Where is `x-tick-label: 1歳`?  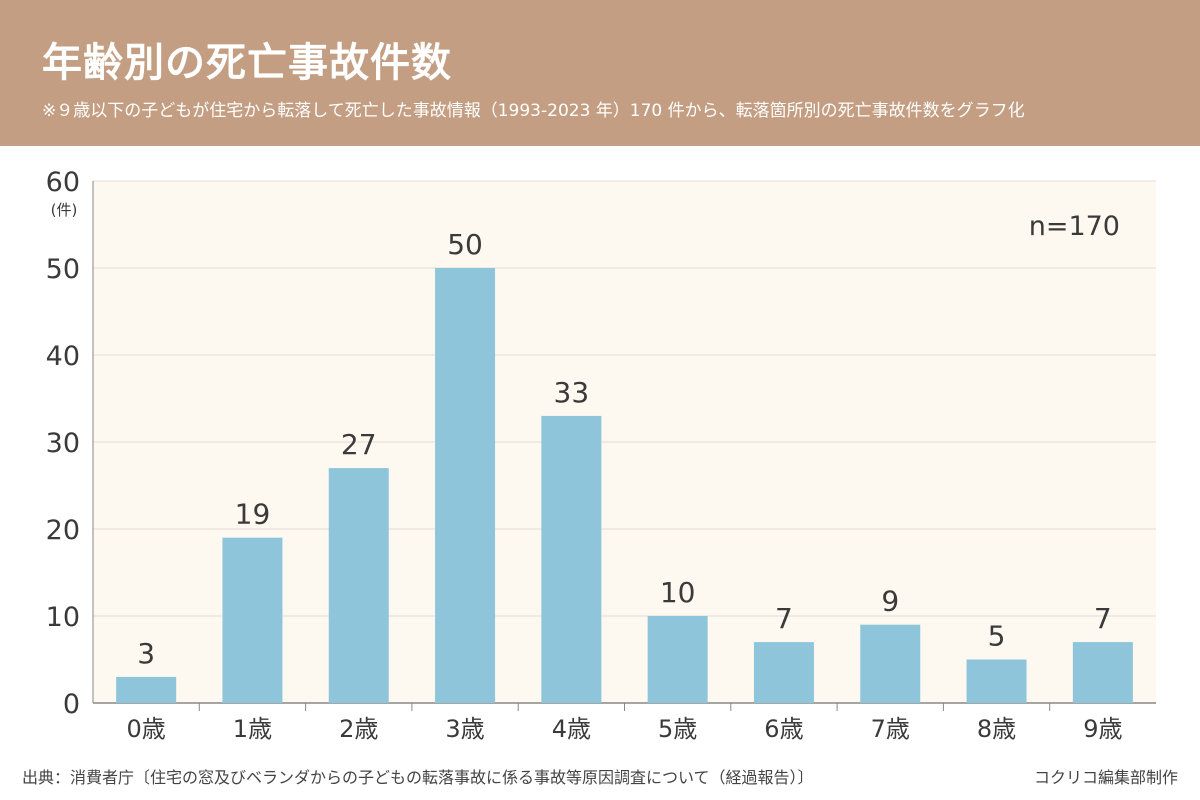
x-tick-label: 1歳 is located at coordinates (252, 729).